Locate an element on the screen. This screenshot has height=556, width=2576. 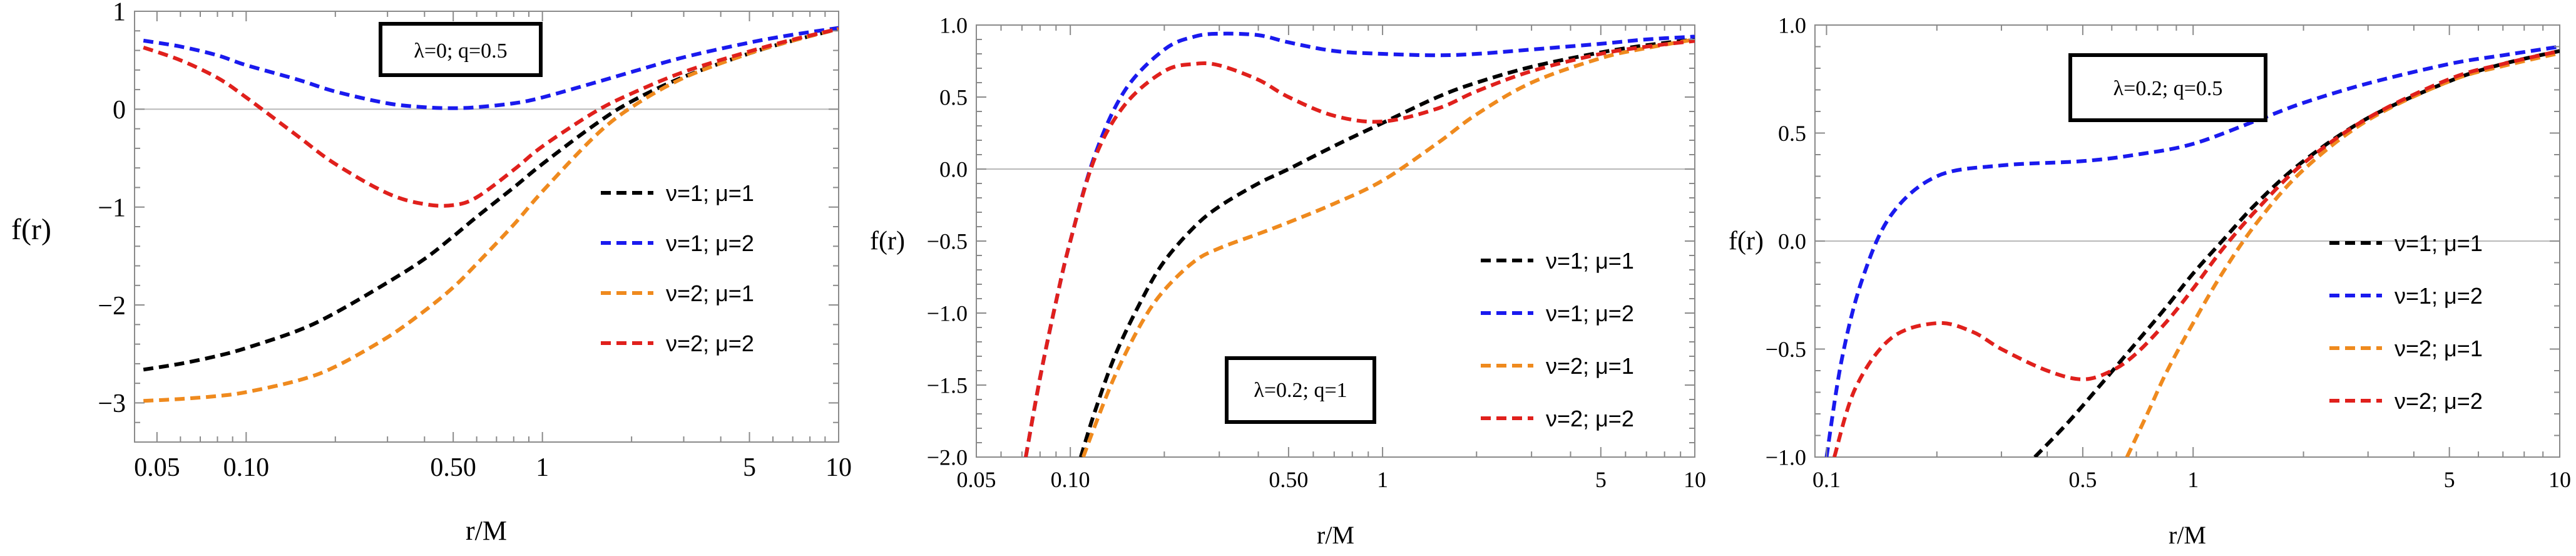
x-tick-label: 0.5 is located at coordinates (2082, 480).